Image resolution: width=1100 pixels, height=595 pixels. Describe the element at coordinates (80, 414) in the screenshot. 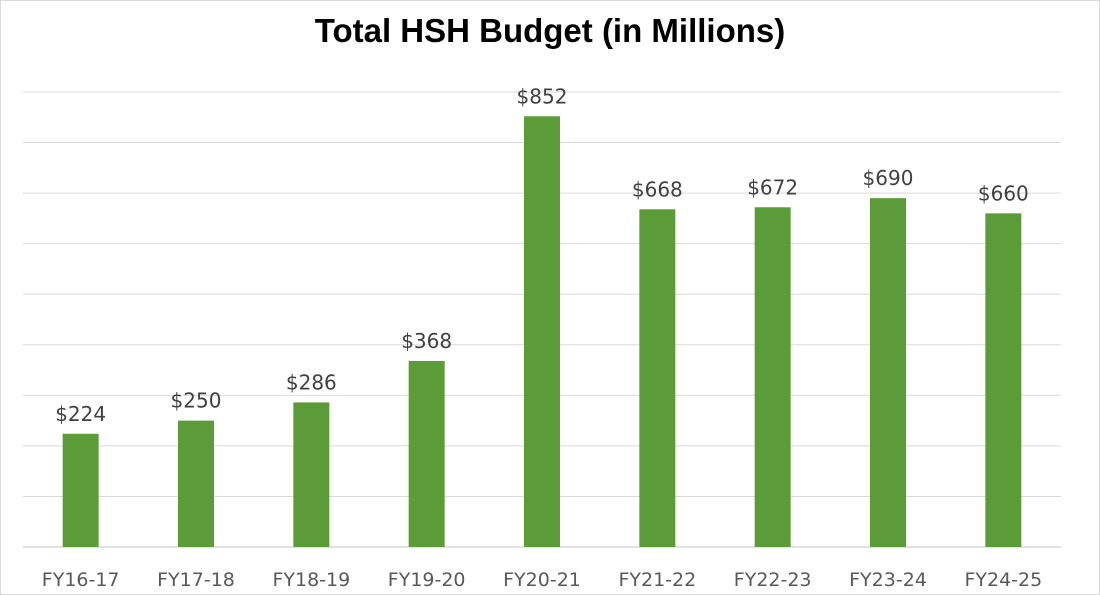

I see `data-label: $224` at that location.